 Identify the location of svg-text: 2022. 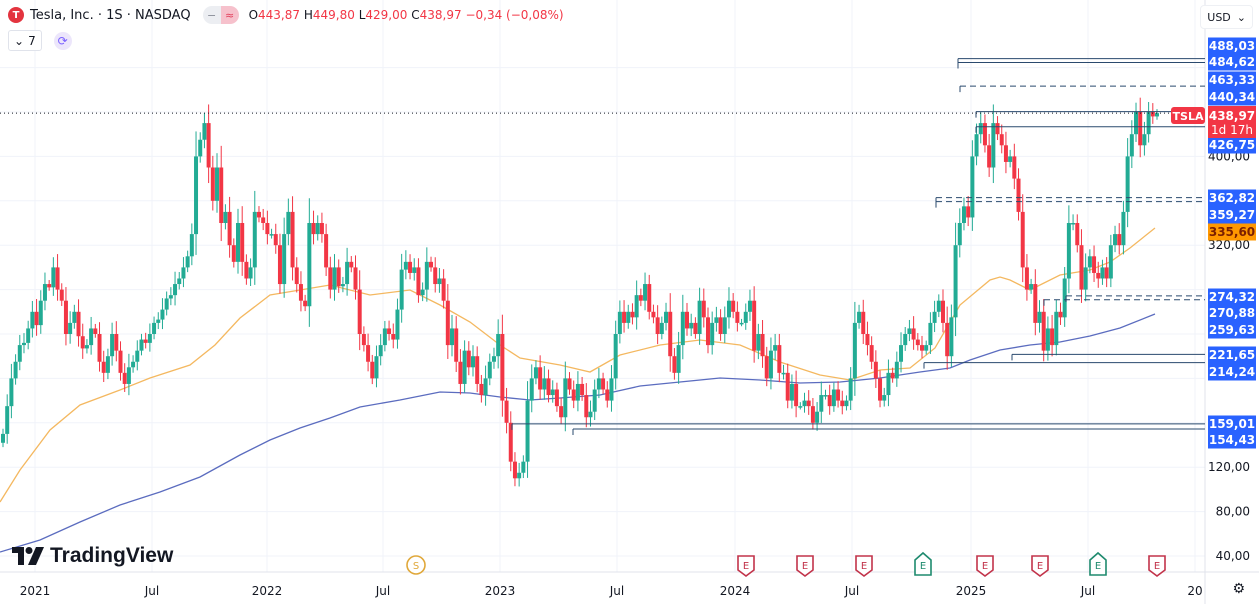
(267, 591).